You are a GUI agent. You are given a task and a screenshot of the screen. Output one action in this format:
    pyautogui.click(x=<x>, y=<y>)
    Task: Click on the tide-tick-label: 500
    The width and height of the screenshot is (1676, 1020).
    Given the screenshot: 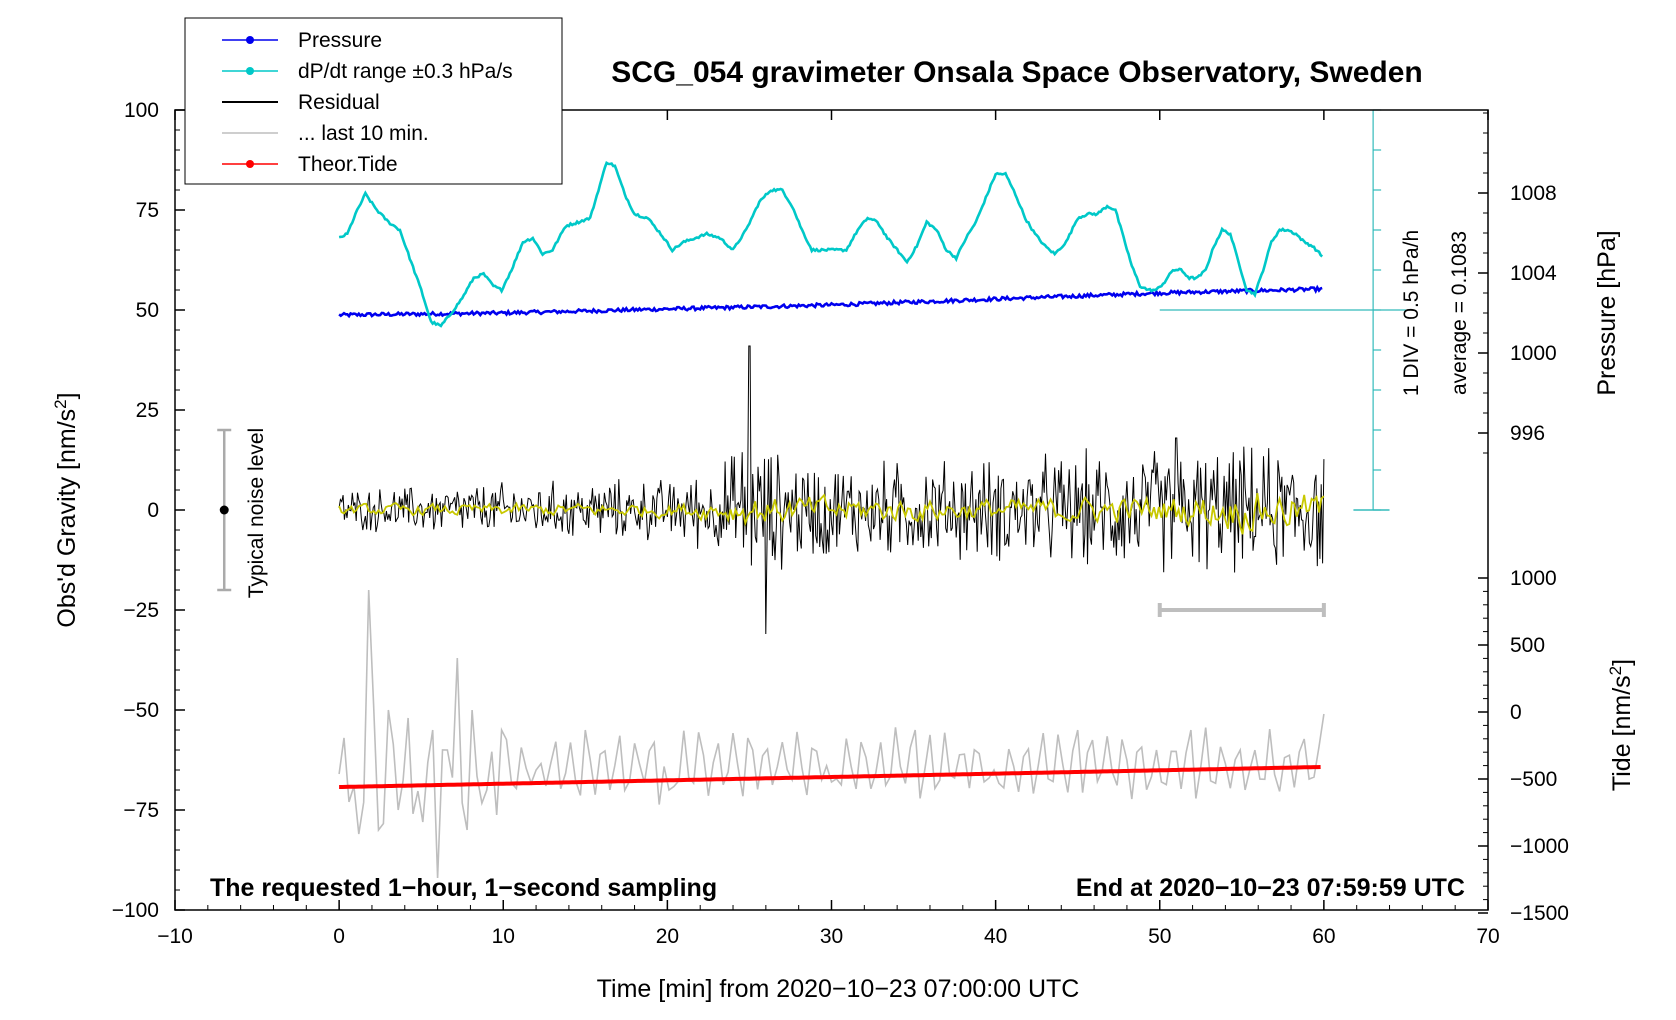 What is the action you would take?
    pyautogui.click(x=1527, y=645)
    